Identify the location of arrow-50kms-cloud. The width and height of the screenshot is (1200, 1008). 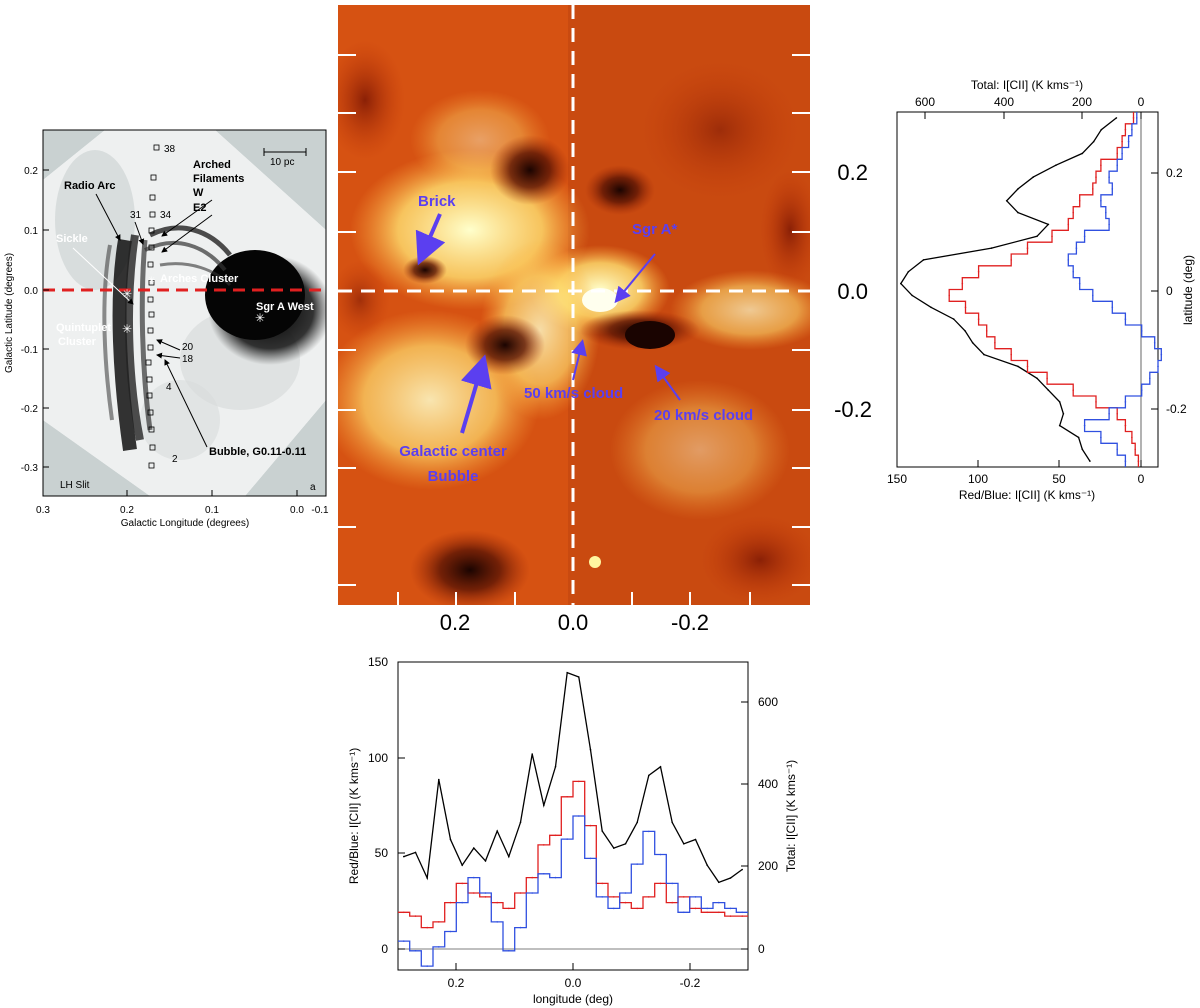
(579, 360).